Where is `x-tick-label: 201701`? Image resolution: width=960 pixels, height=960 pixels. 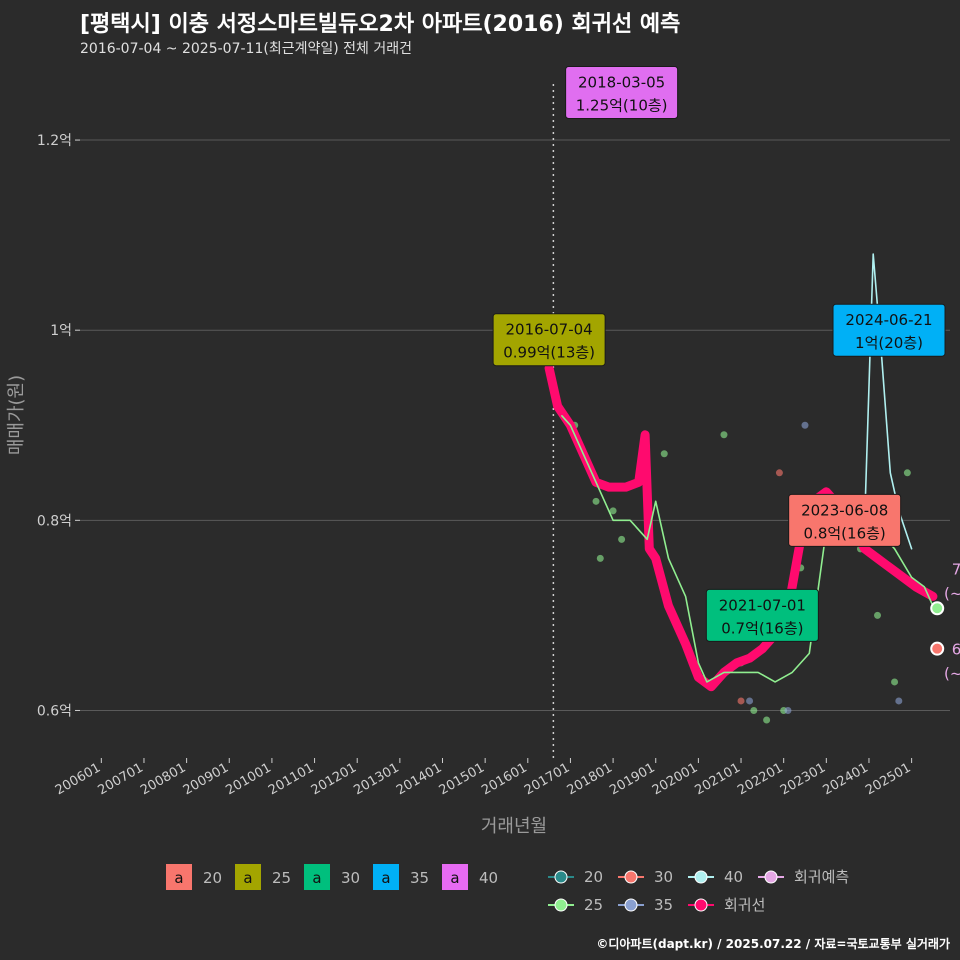 x-tick-label: 201701 is located at coordinates (547, 779).